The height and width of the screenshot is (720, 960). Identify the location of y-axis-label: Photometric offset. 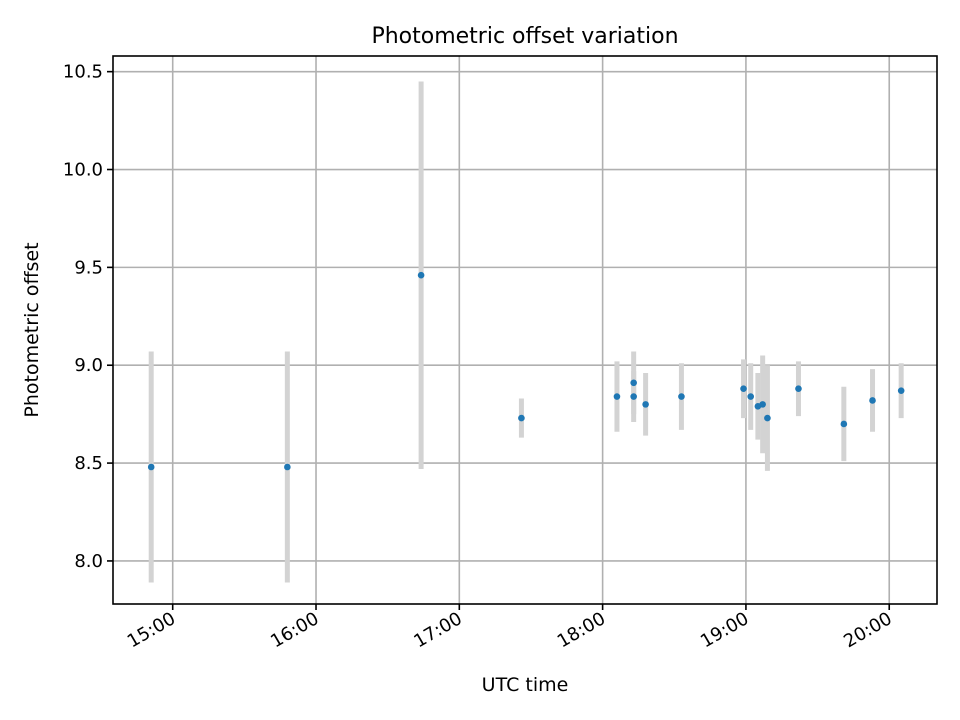
(32, 329).